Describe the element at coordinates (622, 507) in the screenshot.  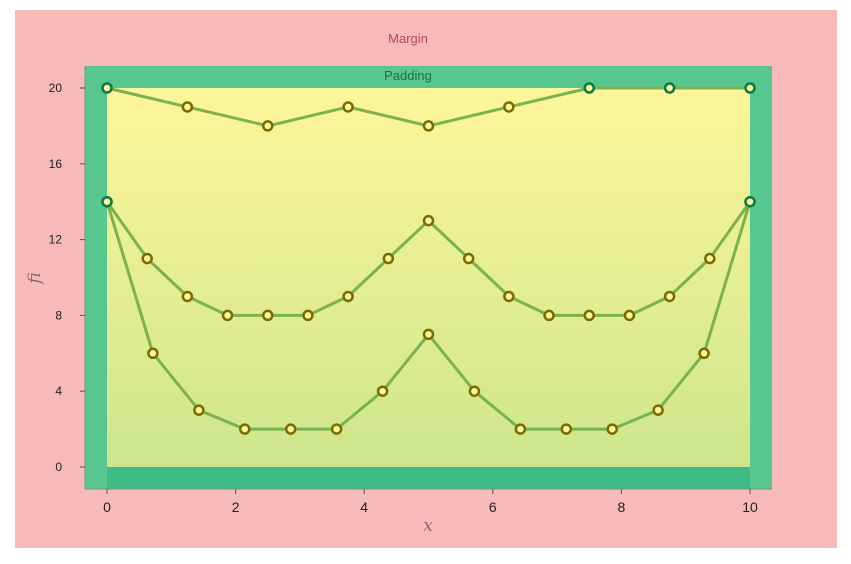
I see `x-tick-label: 8` at that location.